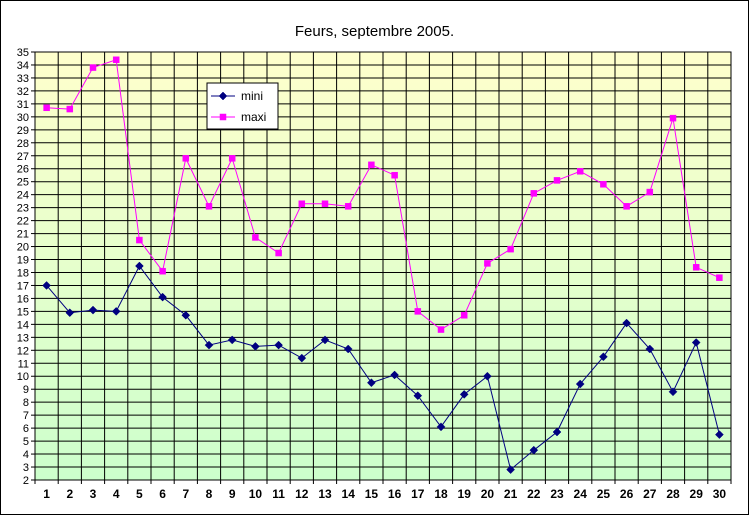  I want to click on x-tick-label: 25, so click(604, 494).